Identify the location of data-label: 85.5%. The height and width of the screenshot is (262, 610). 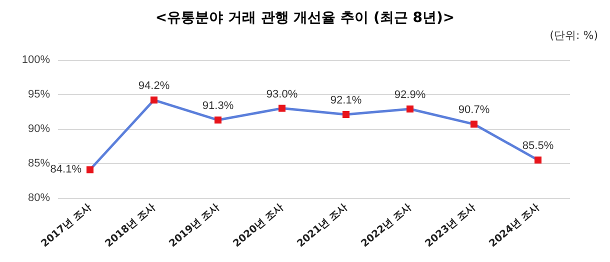
(538, 146).